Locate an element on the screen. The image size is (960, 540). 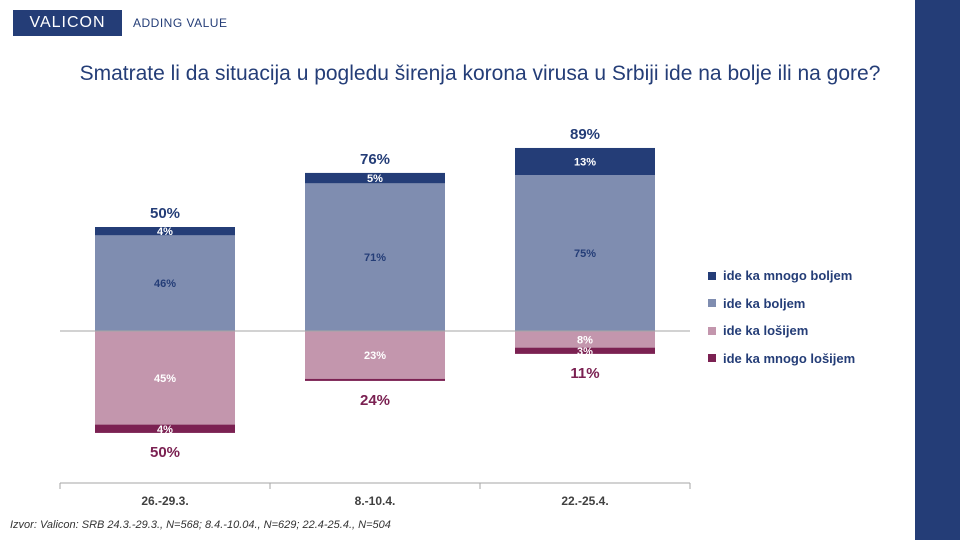
data-label: 46% is located at coordinates (165, 284).